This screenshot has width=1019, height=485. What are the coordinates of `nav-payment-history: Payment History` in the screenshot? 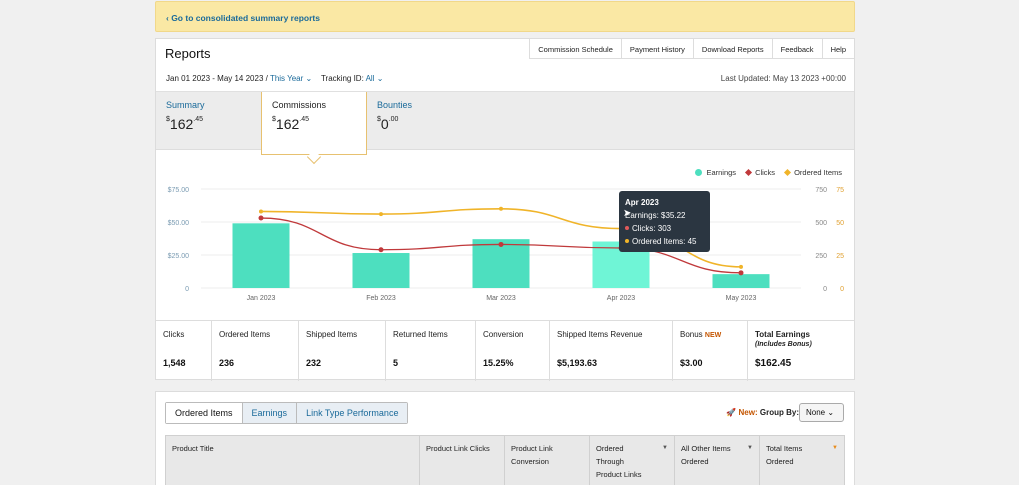 It's located at (657, 49).